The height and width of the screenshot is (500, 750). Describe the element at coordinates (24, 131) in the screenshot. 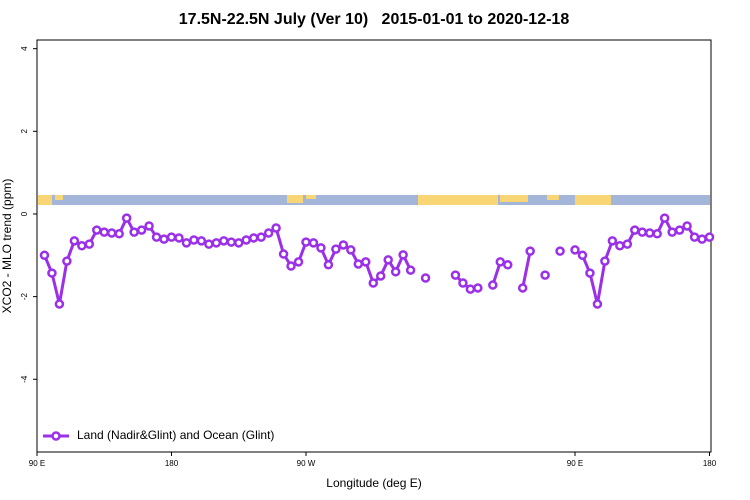

I see `y-tick-label: 2` at that location.